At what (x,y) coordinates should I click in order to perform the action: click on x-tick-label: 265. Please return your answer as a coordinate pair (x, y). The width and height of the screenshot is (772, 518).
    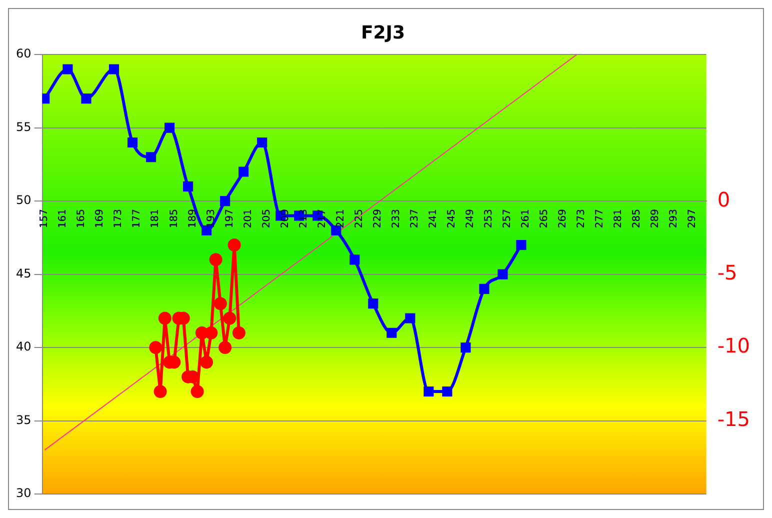
    Looking at the image, I should click on (544, 218).